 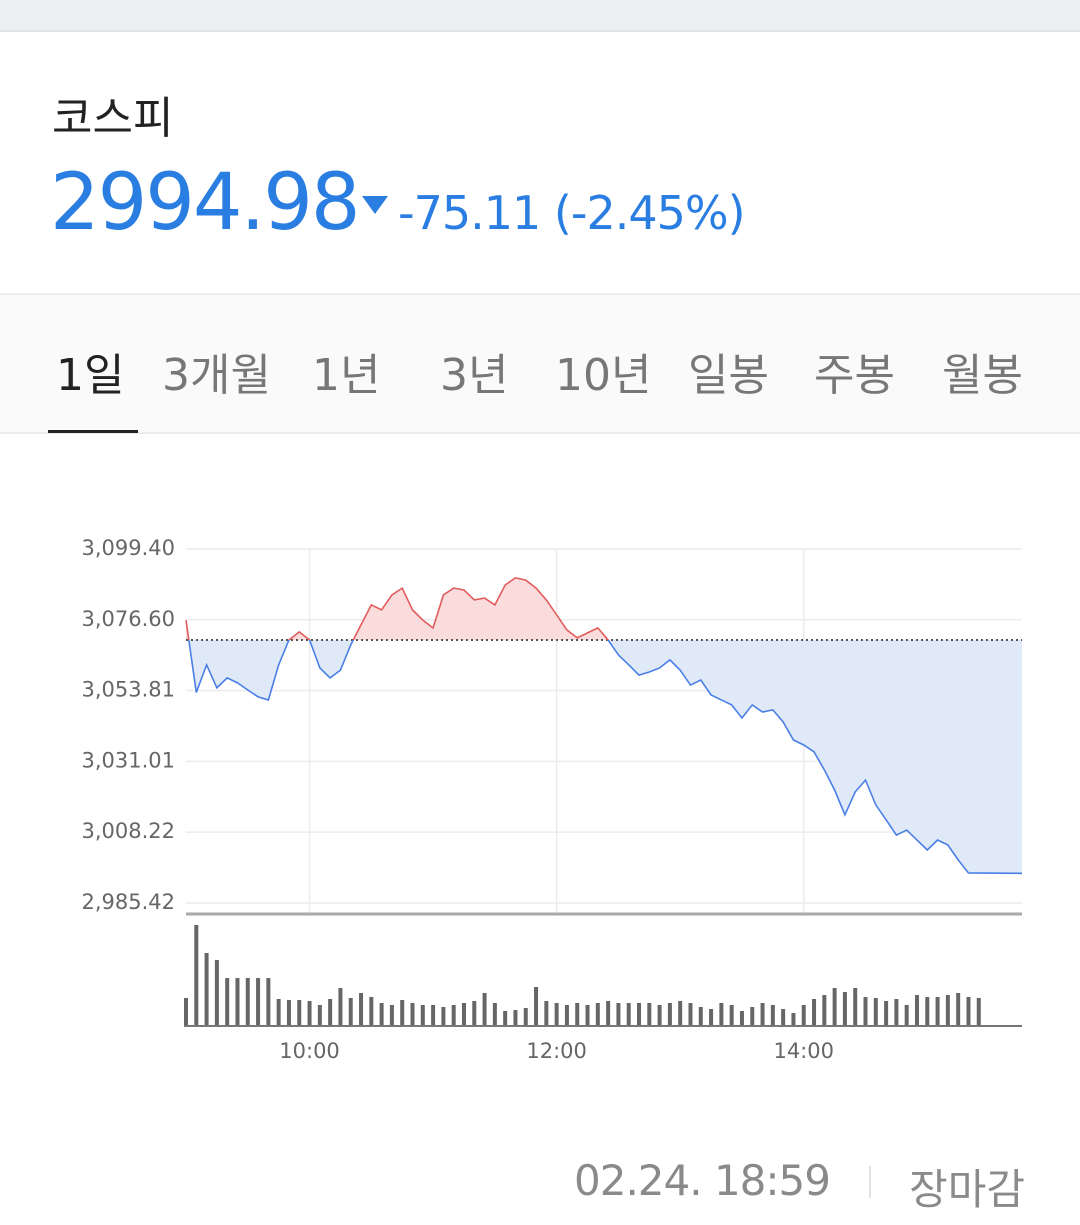 What do you see at coordinates (803, 1051) in the screenshot?
I see `x-tick-label: 14:00` at bounding box center [803, 1051].